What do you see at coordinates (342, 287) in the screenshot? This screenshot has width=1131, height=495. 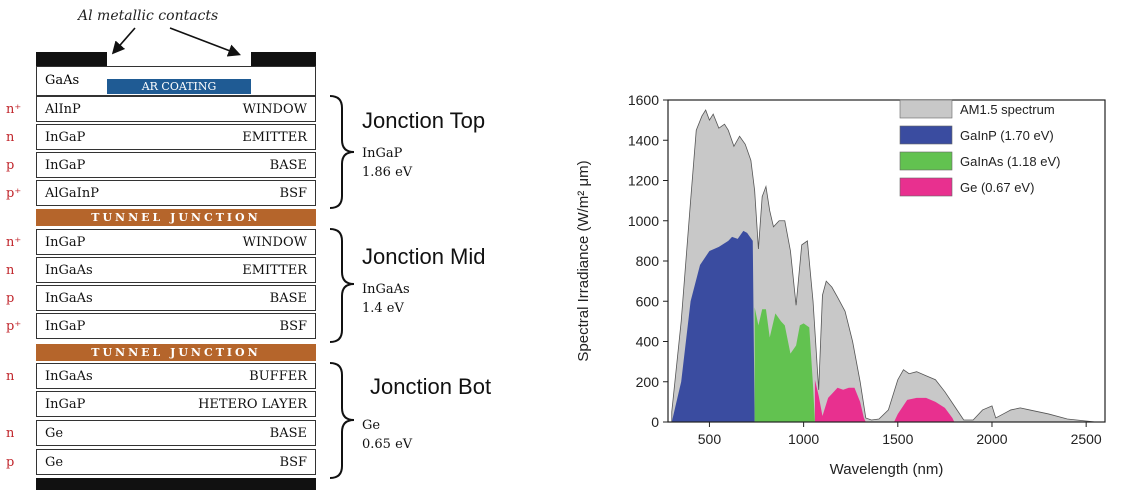 I see `junction-braces` at bounding box center [342, 287].